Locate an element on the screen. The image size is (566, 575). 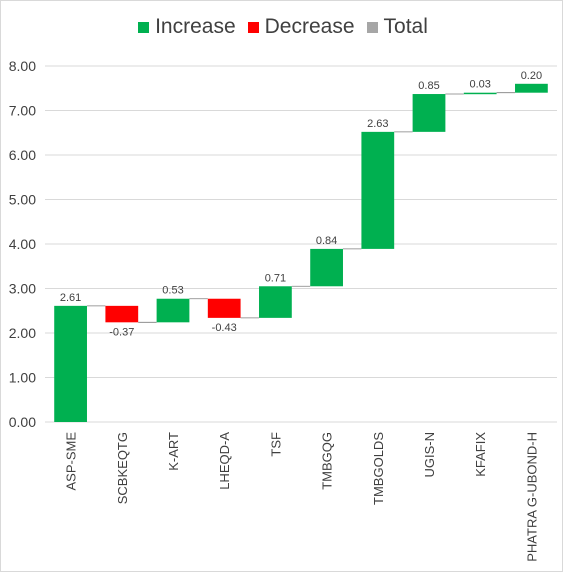
y-tick-label: 7.00 is located at coordinates (22, 111).